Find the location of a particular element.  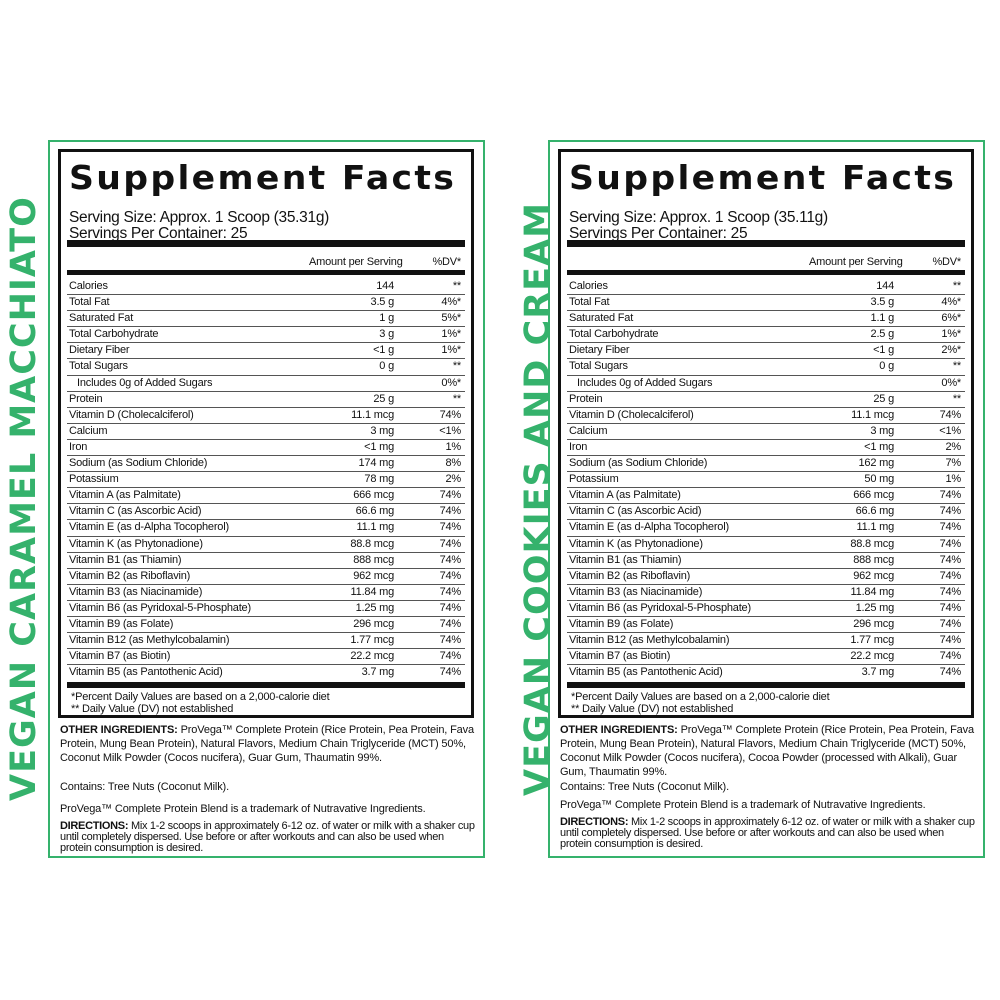

nutrient-amount: 1 g is located at coordinates (386, 318).